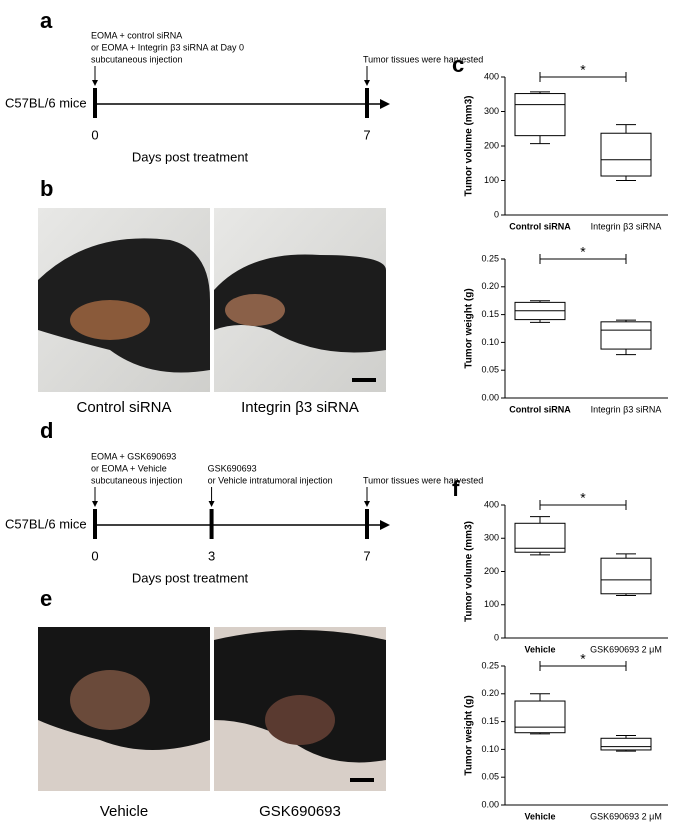 Image resolution: width=675 pixels, height=831 pixels. I want to click on panel-letter: d, so click(46, 430).